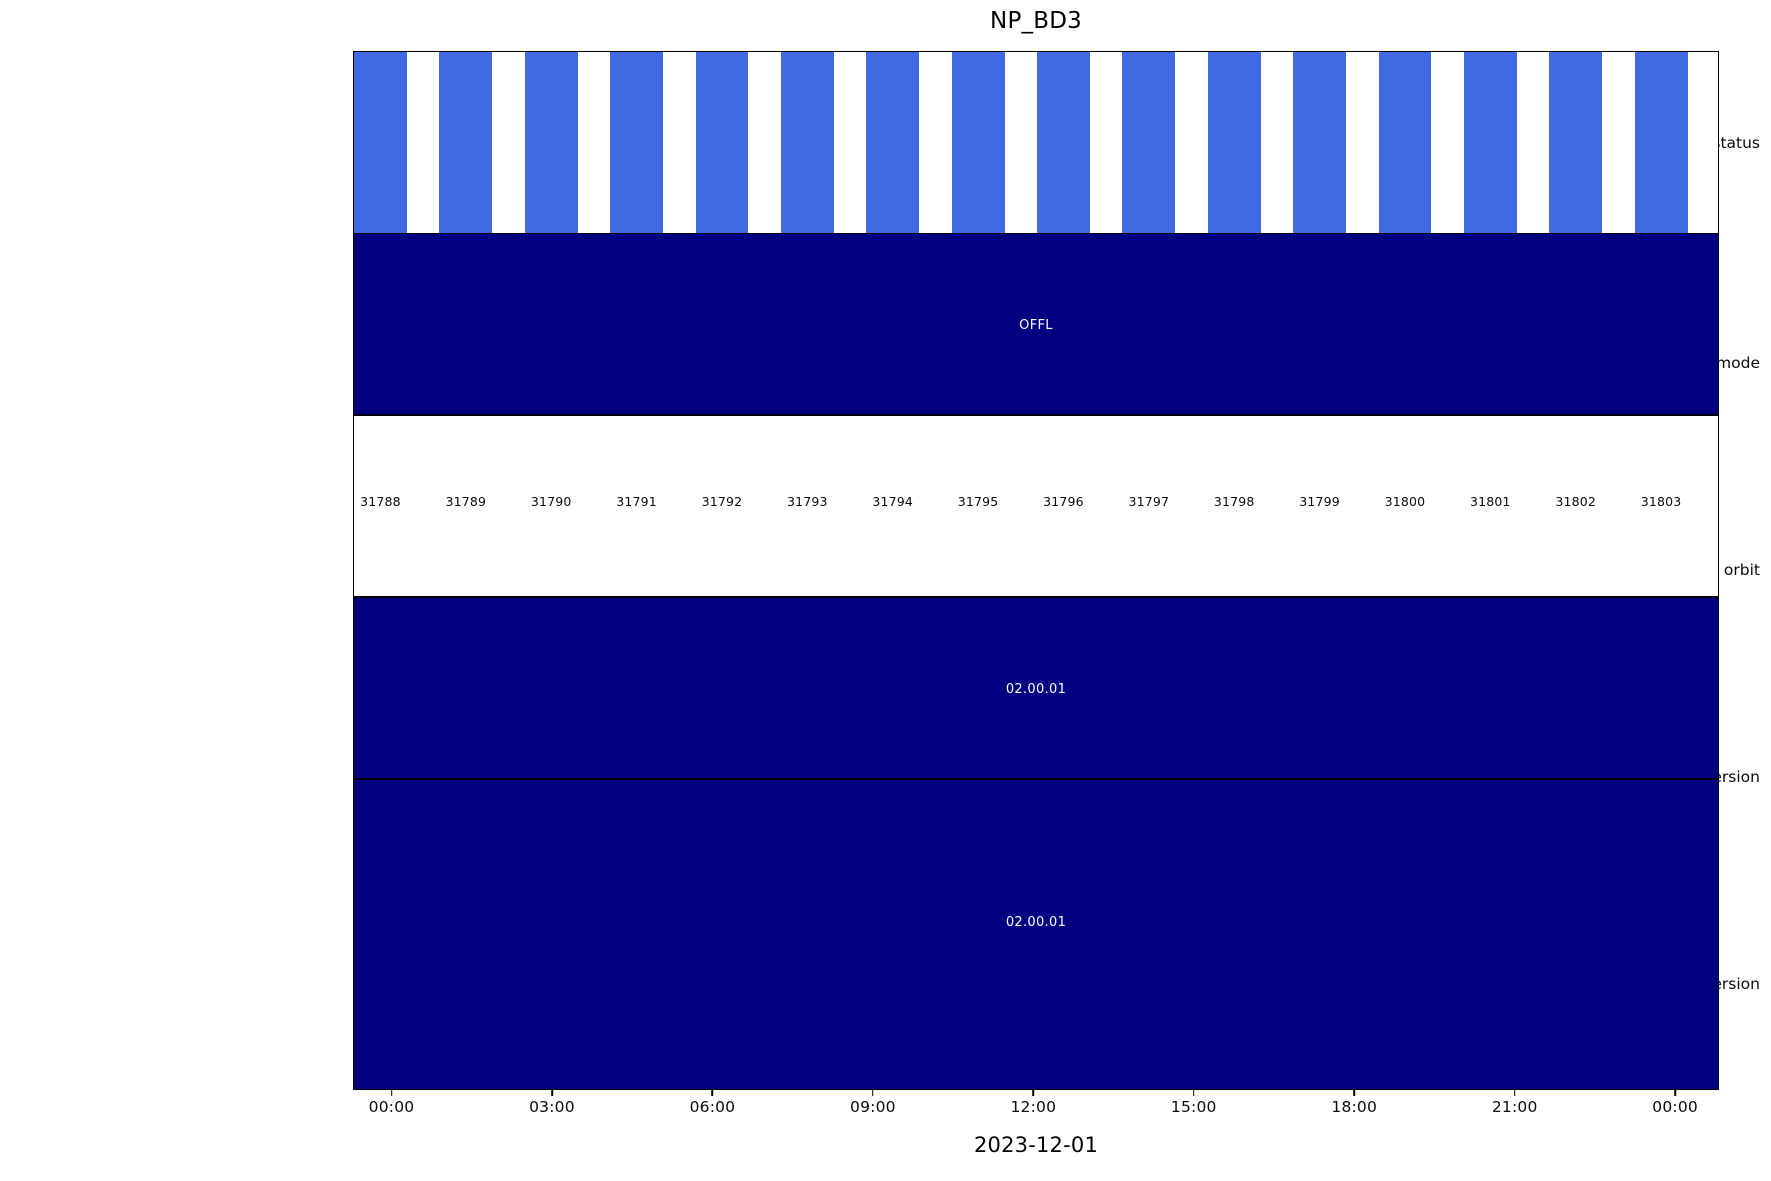 The width and height of the screenshot is (1771, 1181). I want to click on orbit-label: 31797, so click(1149, 501).